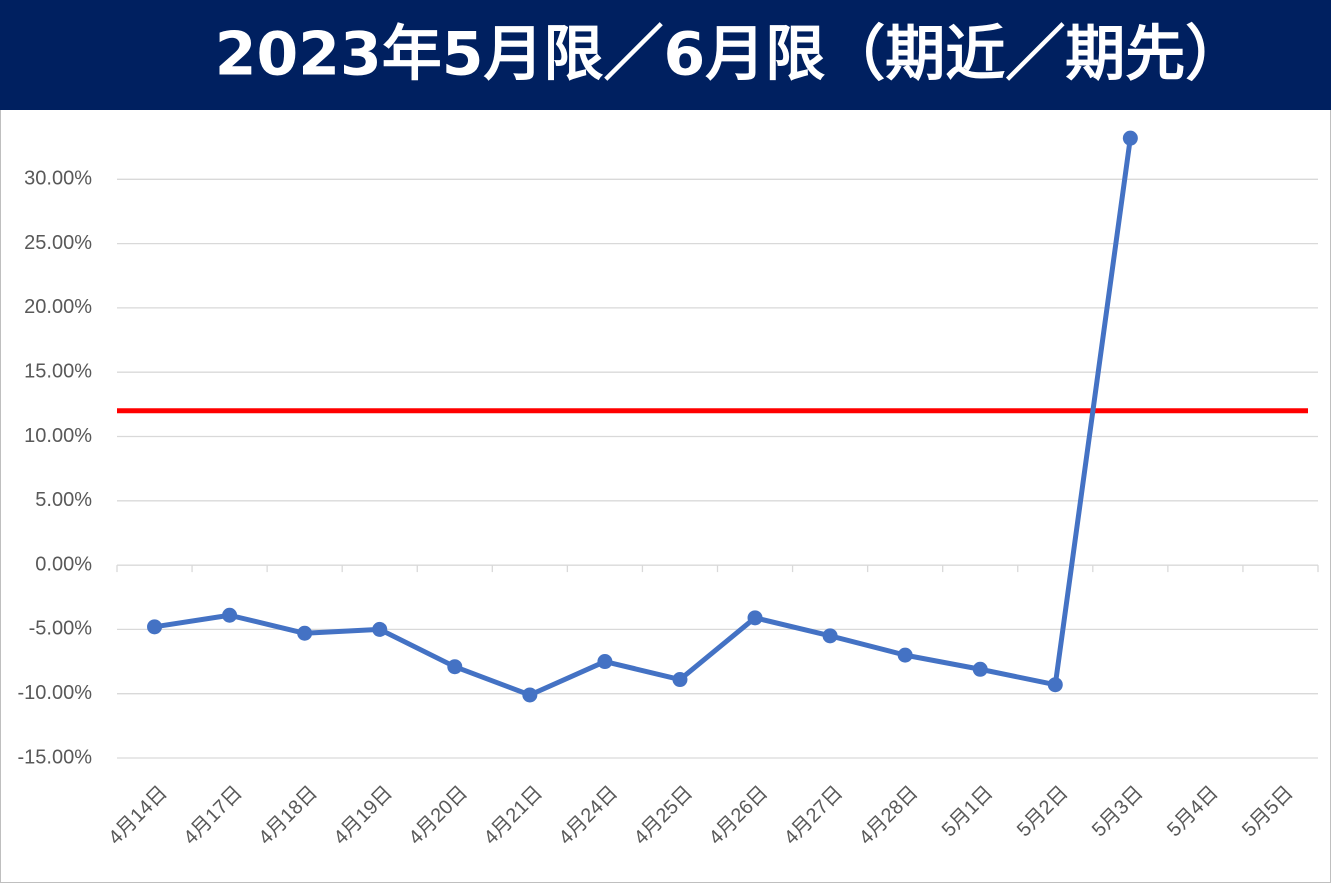 This screenshot has height=883, width=1331. What do you see at coordinates (58, 436) in the screenshot?
I see `y-tick-label: 10.00%` at bounding box center [58, 436].